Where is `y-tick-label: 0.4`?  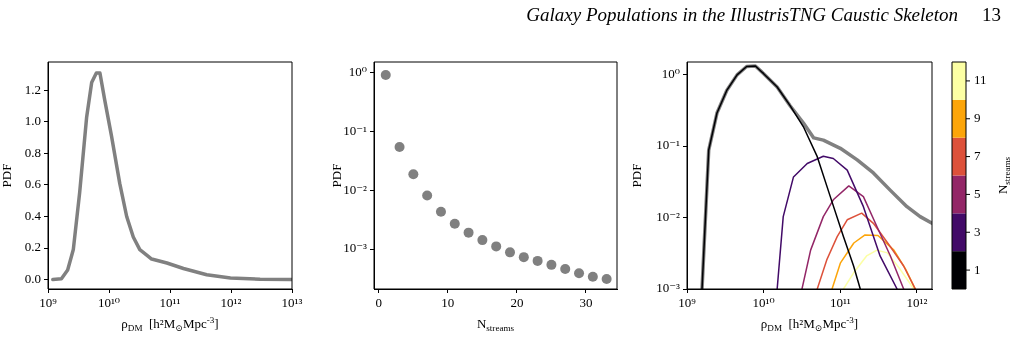
y-tick-label: 0.4 is located at coordinates (33, 215).